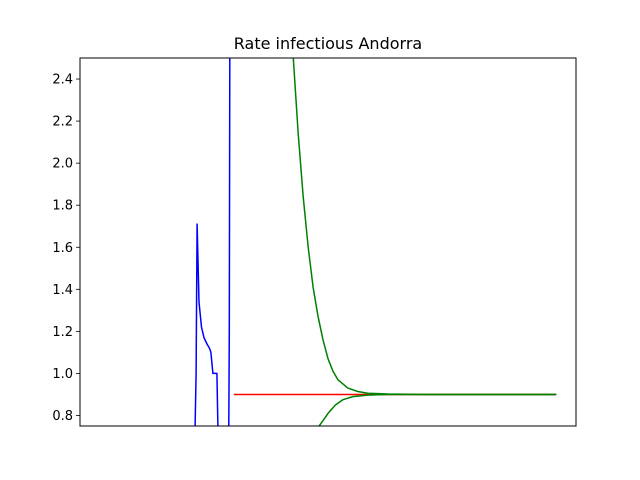 The width and height of the screenshot is (640, 480). I want to click on y-axis: 0.8 1.0 1.2 1.4 1.6 1.8 2.0 2.2 2.4, so click(66, 248).